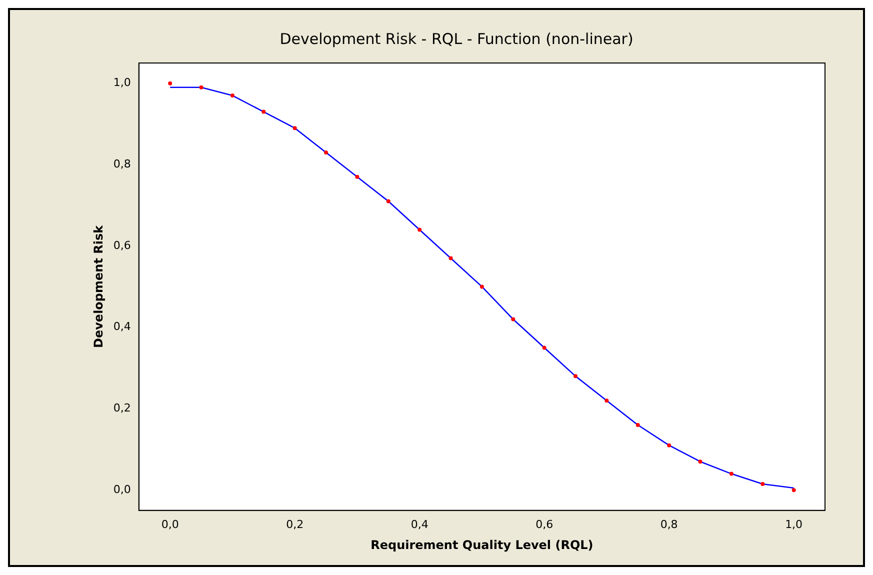 This screenshot has height=575, width=873. What do you see at coordinates (794, 524) in the screenshot?
I see `x-tick-label: 1,0` at bounding box center [794, 524].